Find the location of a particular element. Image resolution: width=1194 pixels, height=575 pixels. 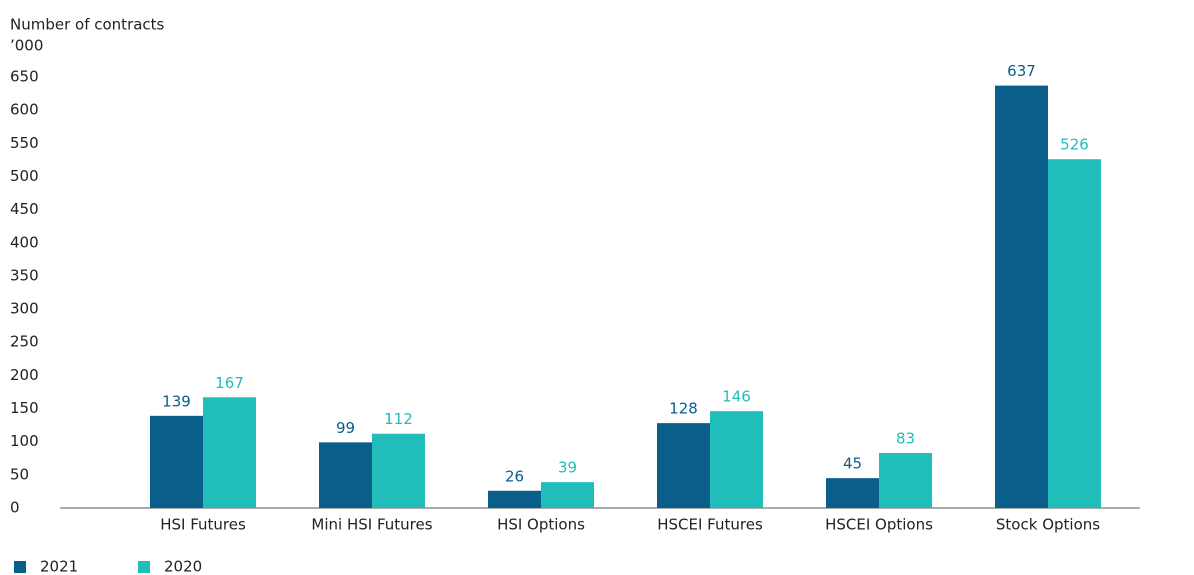

value-label: 39 is located at coordinates (567, 468).